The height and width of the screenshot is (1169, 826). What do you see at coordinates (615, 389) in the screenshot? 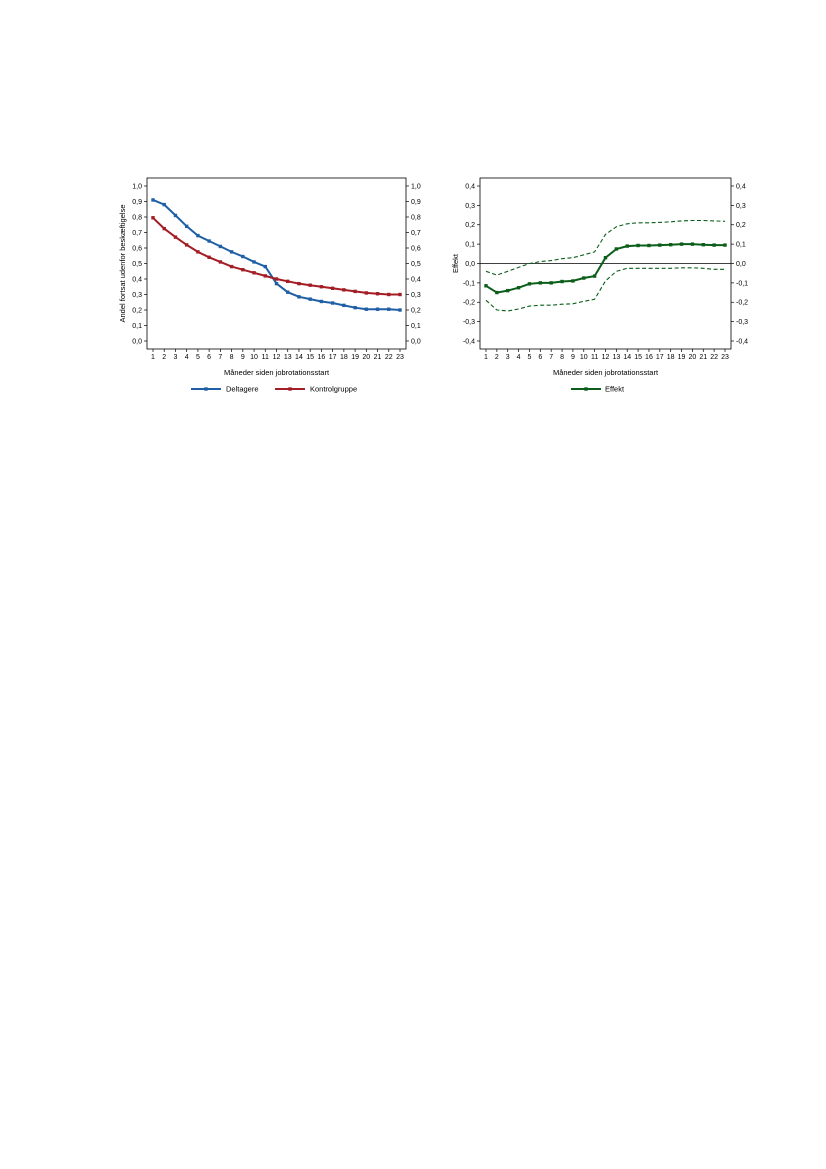
I see `legend-label-effekt: Effekt` at bounding box center [615, 389].